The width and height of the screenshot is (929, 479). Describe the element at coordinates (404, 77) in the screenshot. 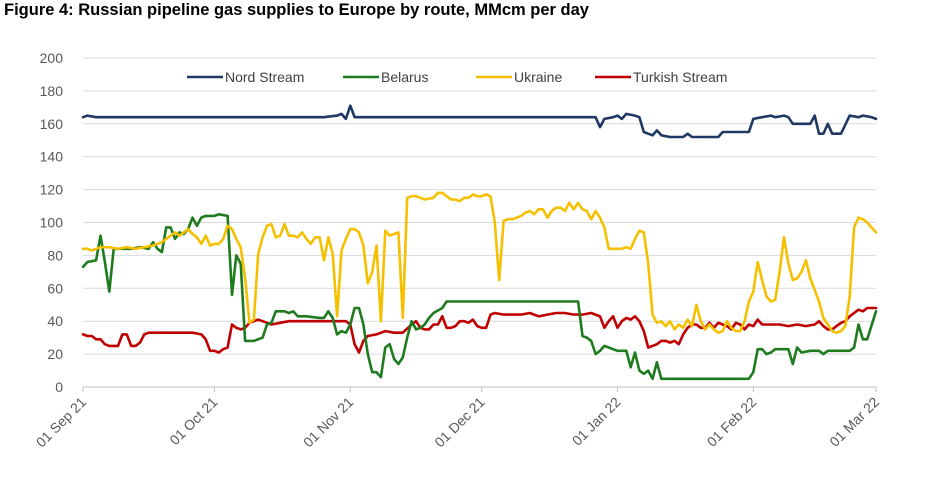

I see `legend-label: Belarus` at that location.